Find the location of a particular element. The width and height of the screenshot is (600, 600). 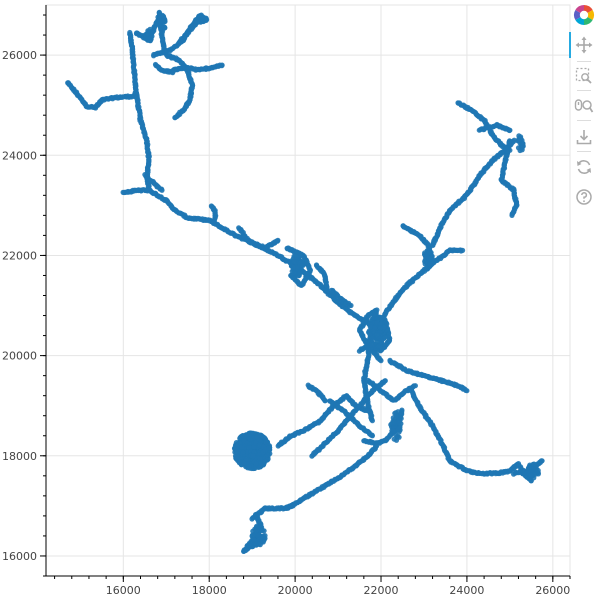

y-tick-label: 24000 is located at coordinates (19, 155).